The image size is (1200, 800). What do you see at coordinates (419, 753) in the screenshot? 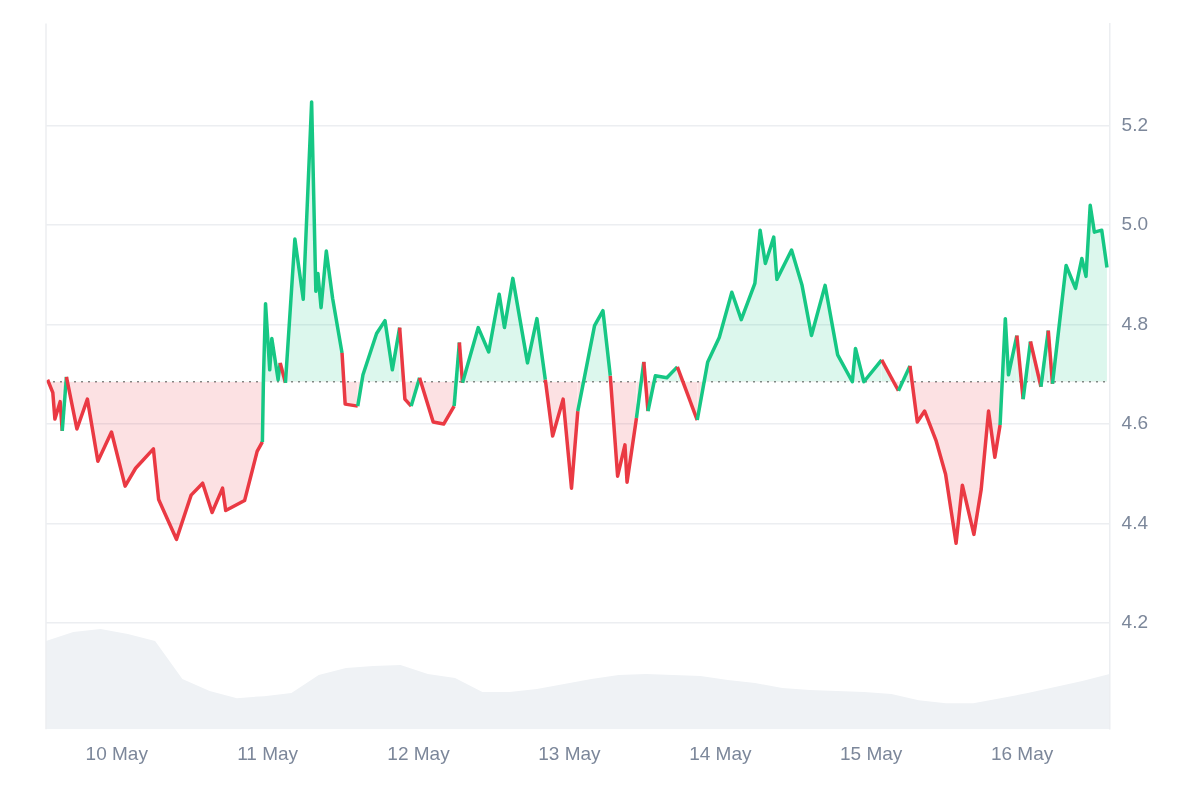
I see `x-tick-label: 12 May` at bounding box center [419, 753].